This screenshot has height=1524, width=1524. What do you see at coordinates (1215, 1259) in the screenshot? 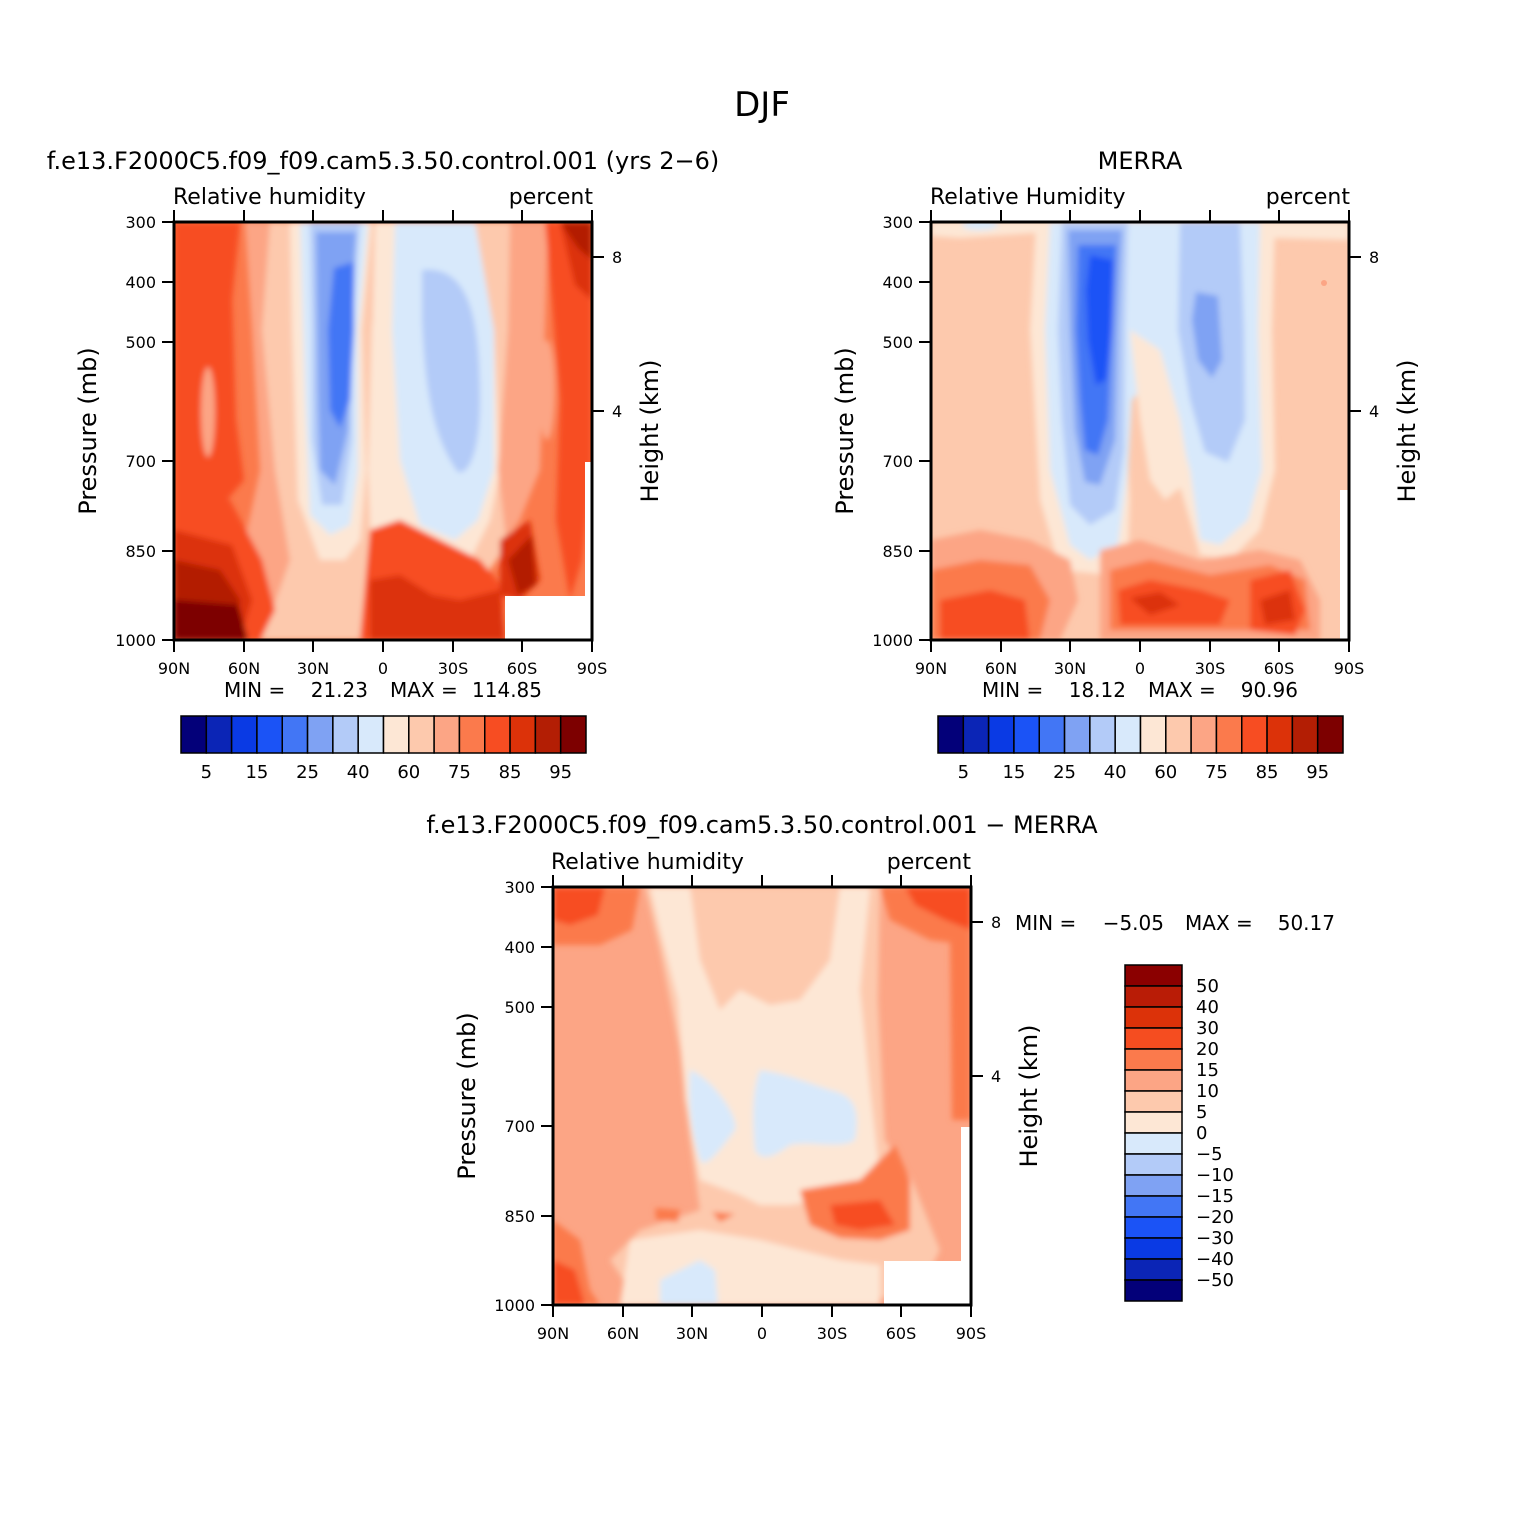
I see `colorbar-label: −40` at bounding box center [1215, 1259].